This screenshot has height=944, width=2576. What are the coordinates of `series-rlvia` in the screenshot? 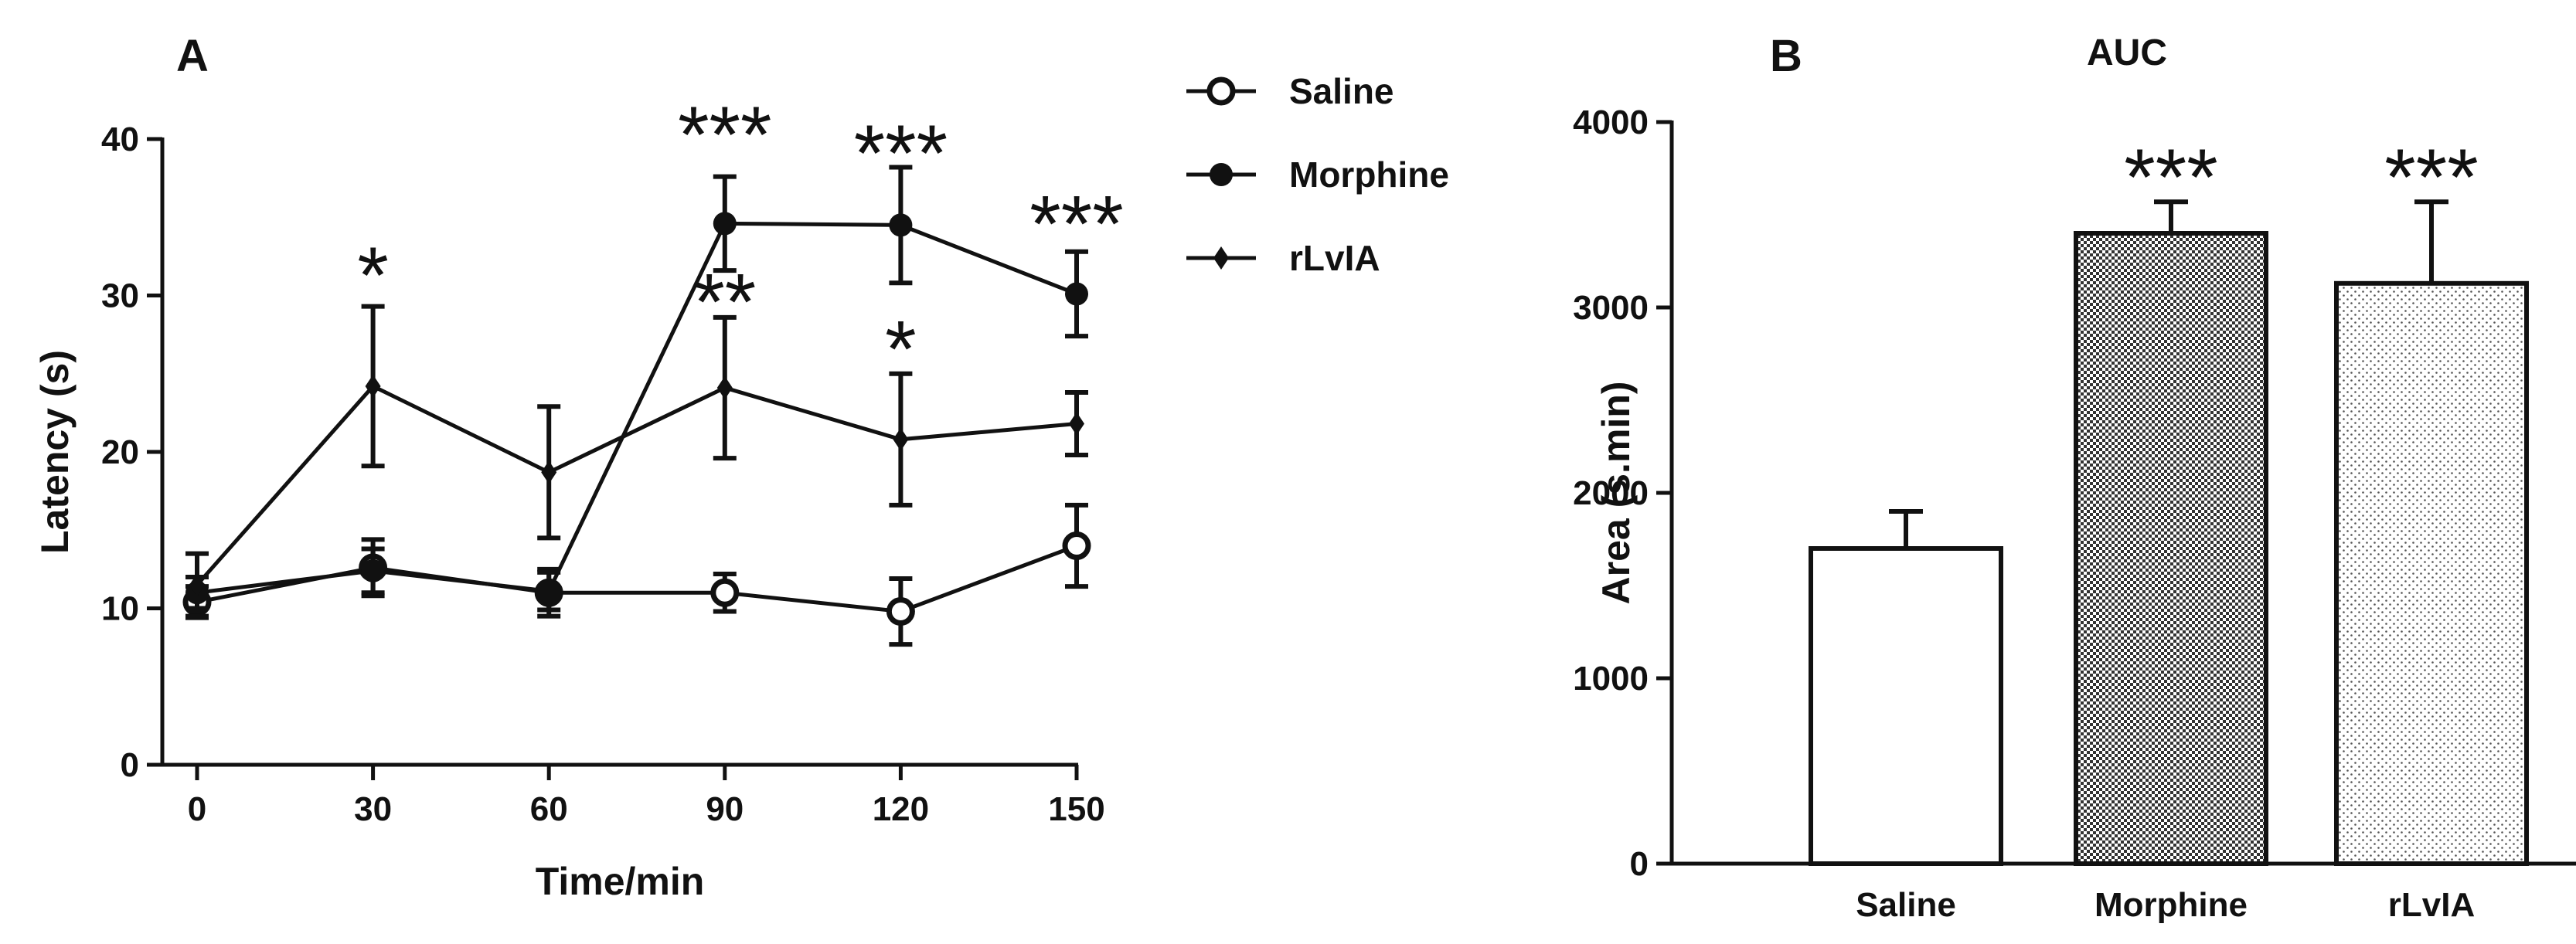 It's located at (636, 461).